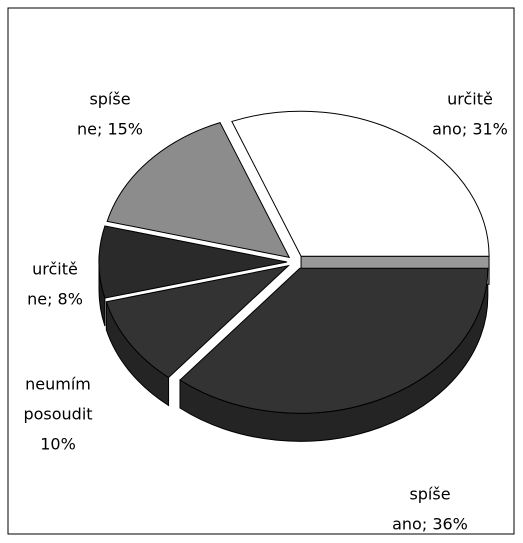 This screenshot has height=543, width=523. What do you see at coordinates (58, 384) in the screenshot?
I see `slice-label: neumím` at bounding box center [58, 384].